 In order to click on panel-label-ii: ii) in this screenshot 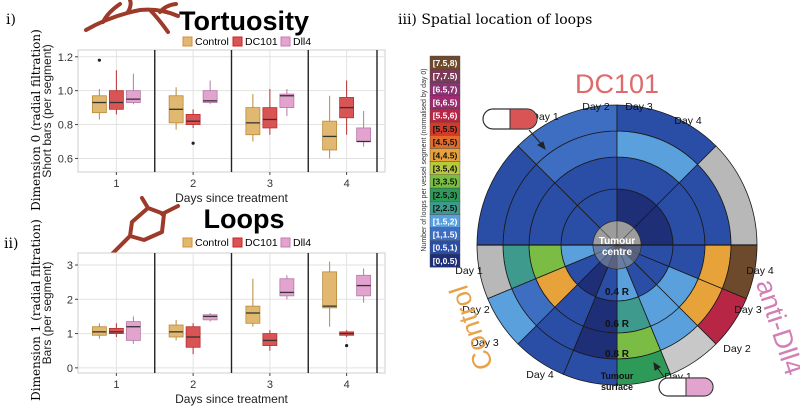, I will do `click(11, 244)`.